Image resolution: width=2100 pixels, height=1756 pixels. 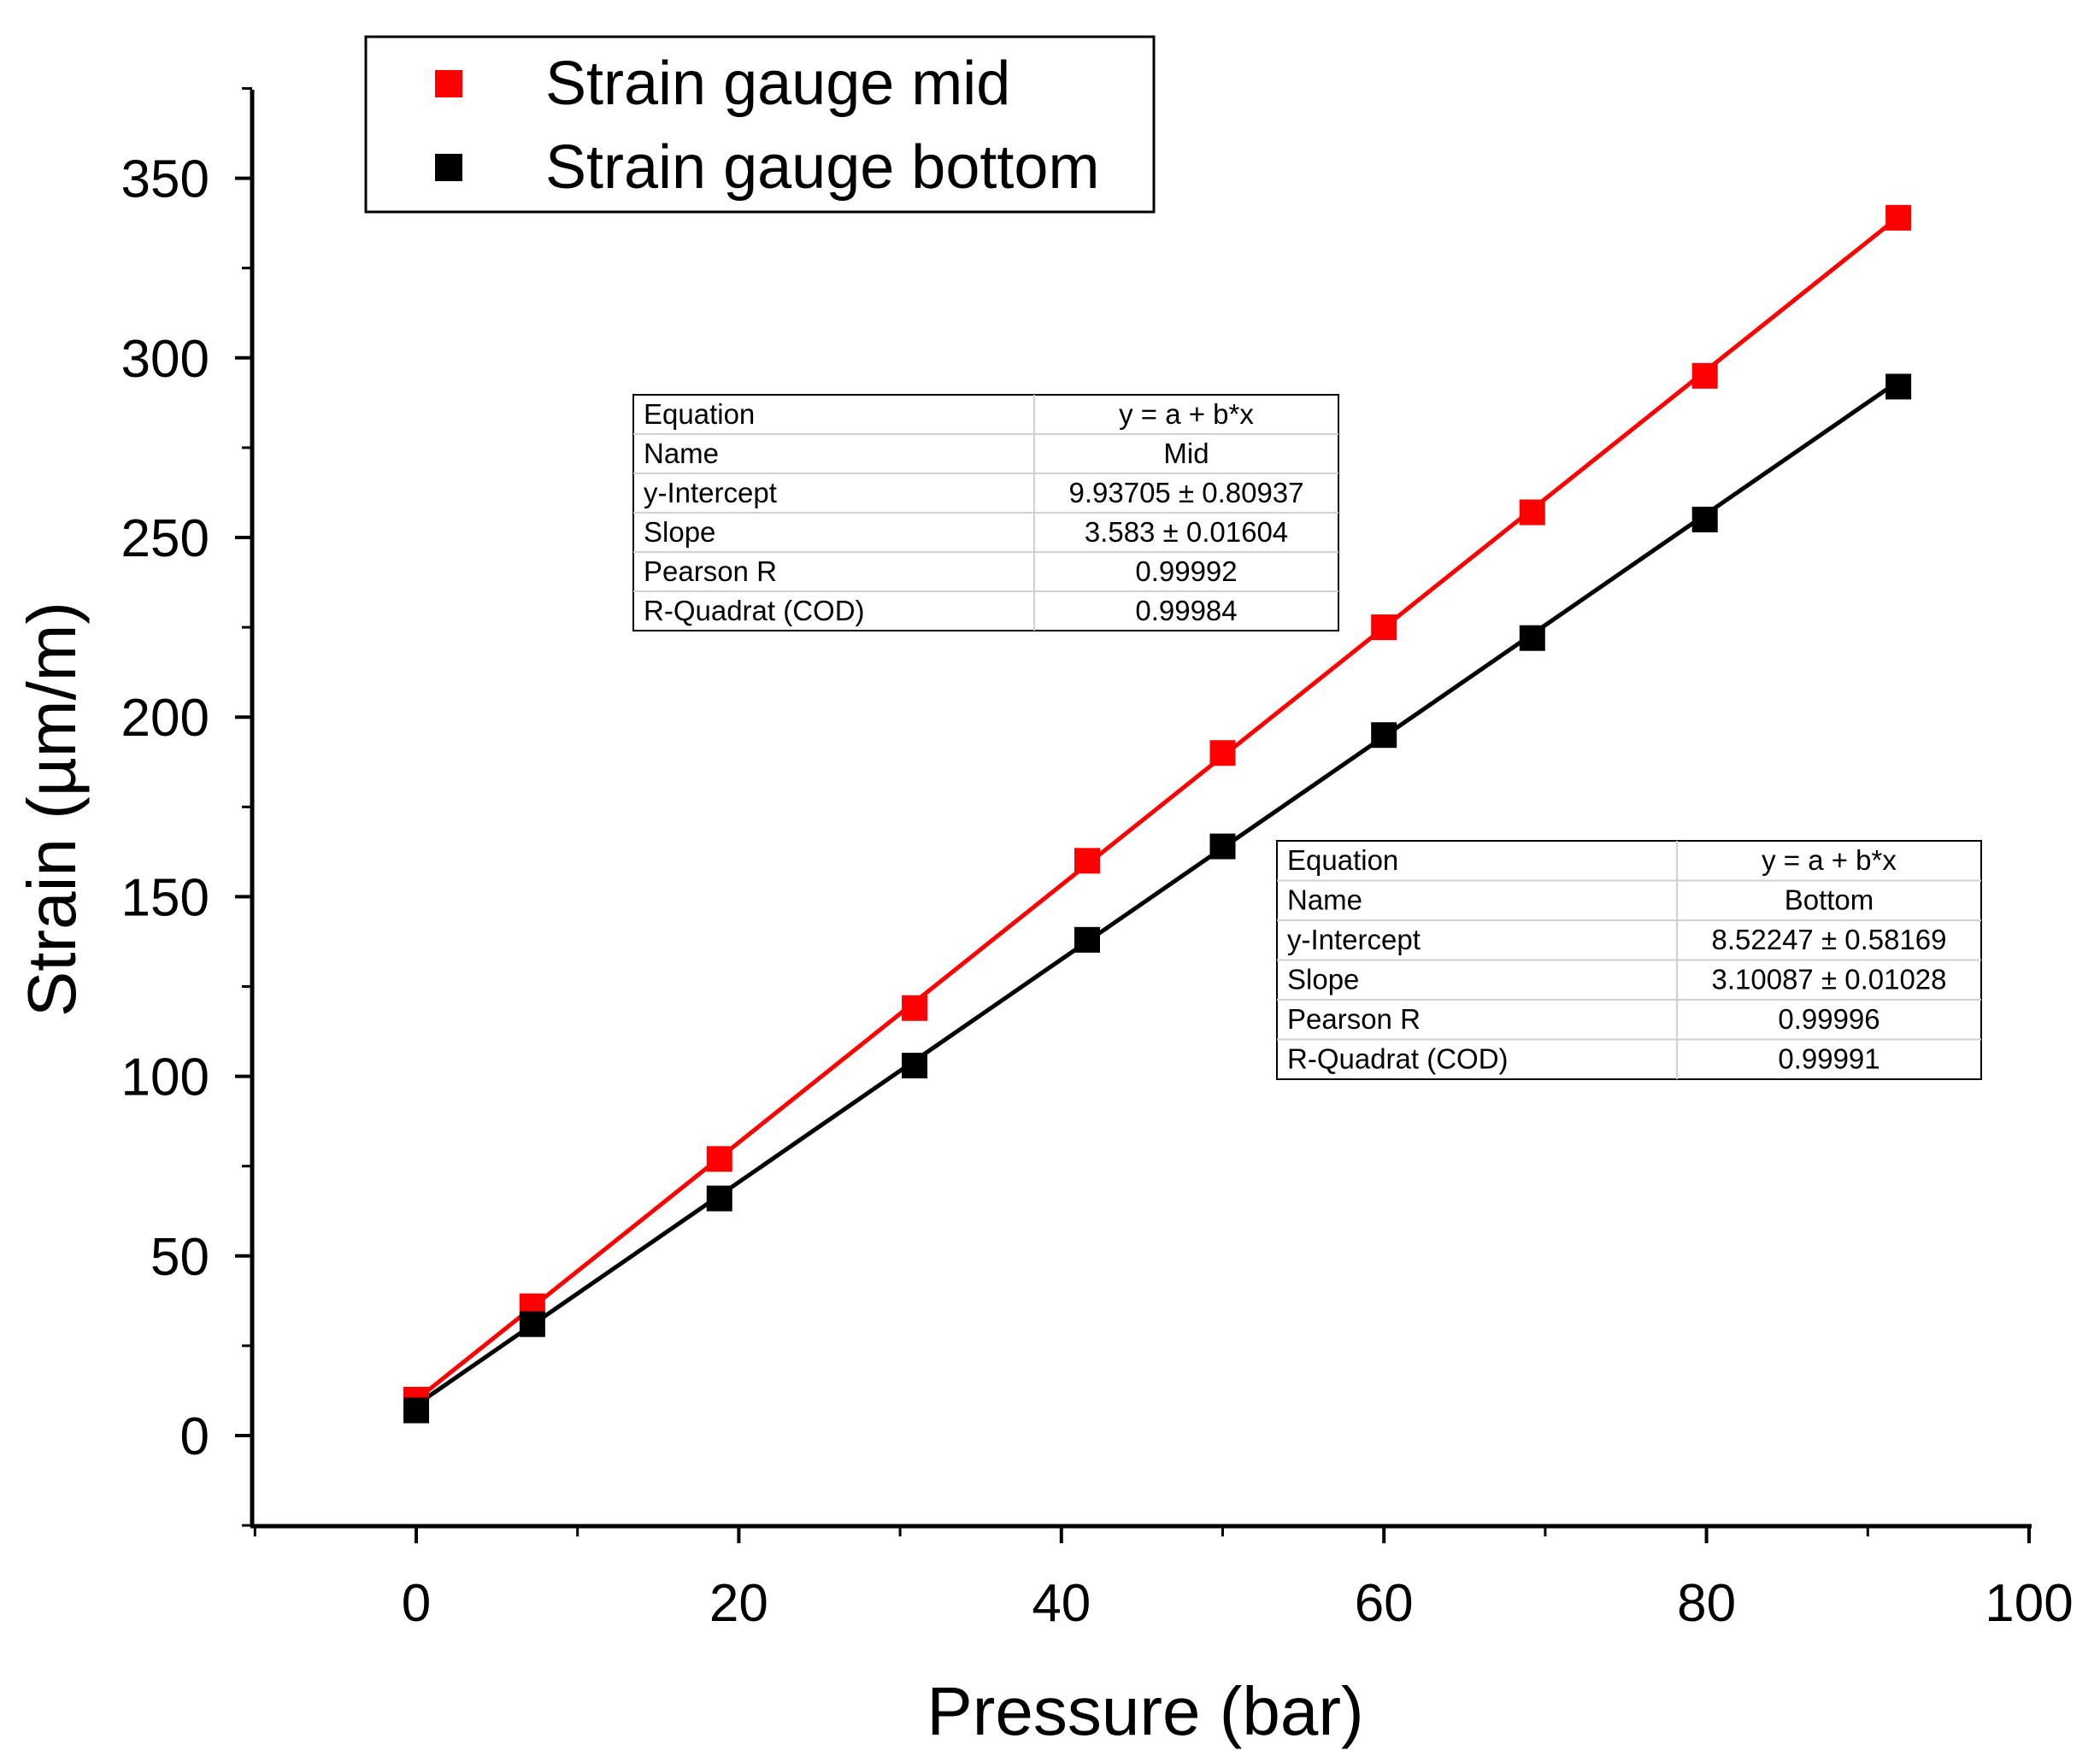 What do you see at coordinates (1185, 493) in the screenshot?
I see `fit-table-value: 9.93705 ± 0.80937` at bounding box center [1185, 493].